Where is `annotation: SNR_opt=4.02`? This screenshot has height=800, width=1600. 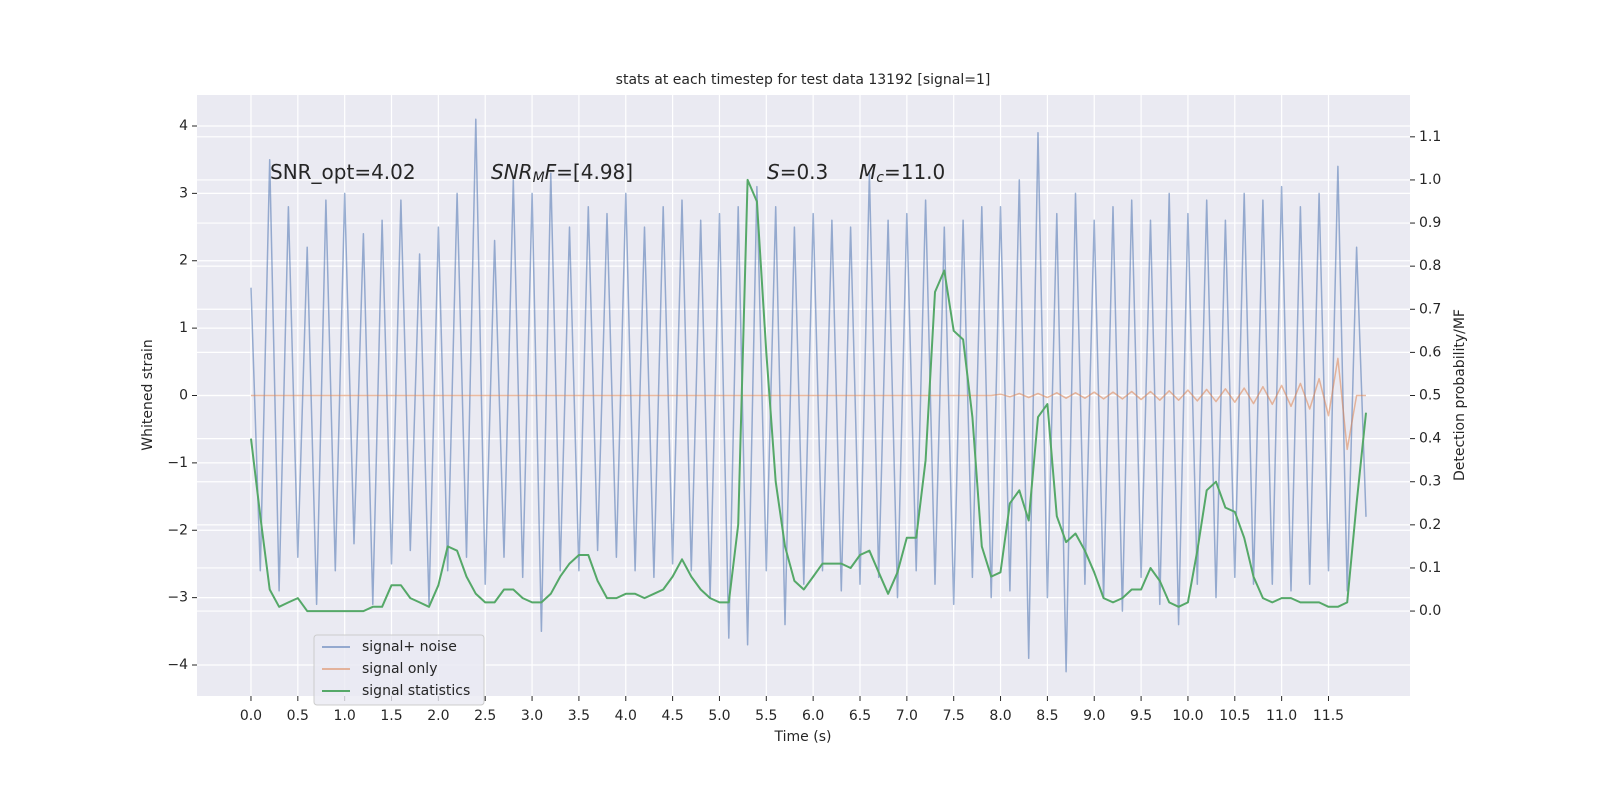 annotation: SNR_opt=4.02 is located at coordinates (343, 172).